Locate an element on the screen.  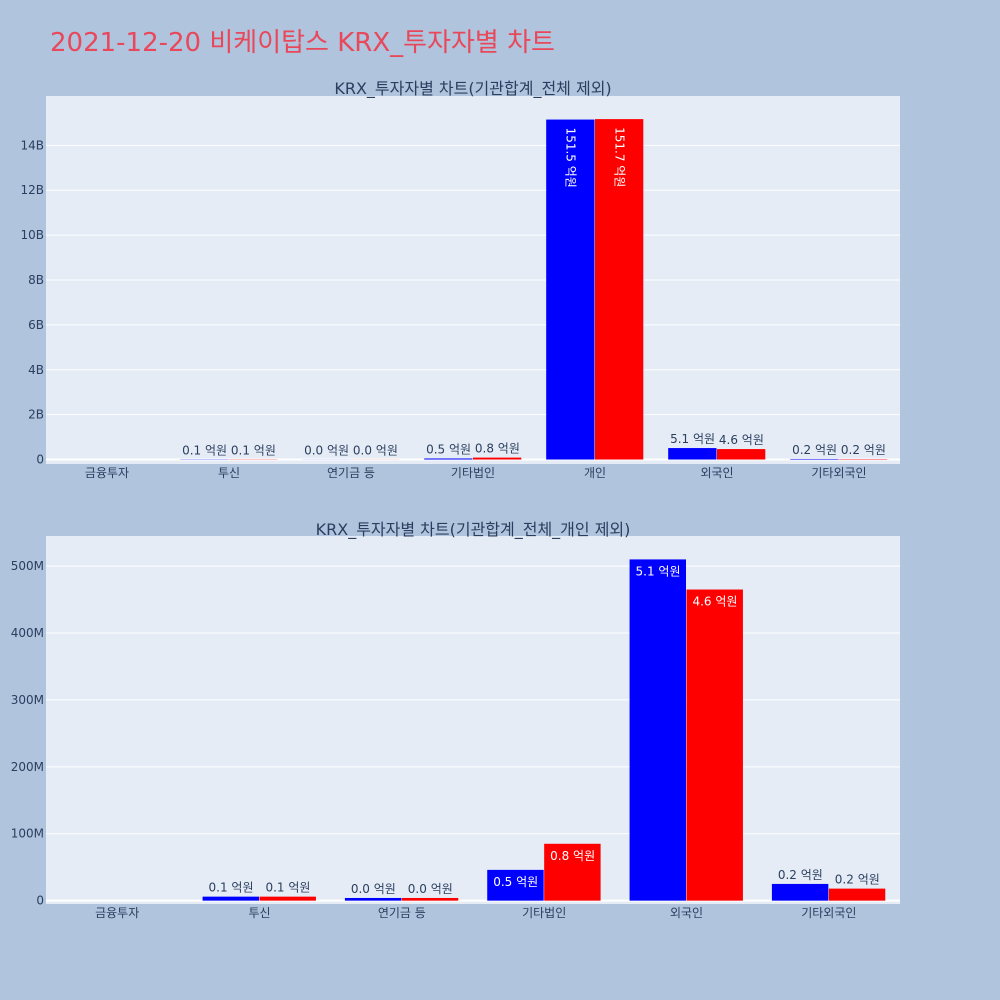
chart1-y-tick-label: 10B is located at coordinates (32, 235).